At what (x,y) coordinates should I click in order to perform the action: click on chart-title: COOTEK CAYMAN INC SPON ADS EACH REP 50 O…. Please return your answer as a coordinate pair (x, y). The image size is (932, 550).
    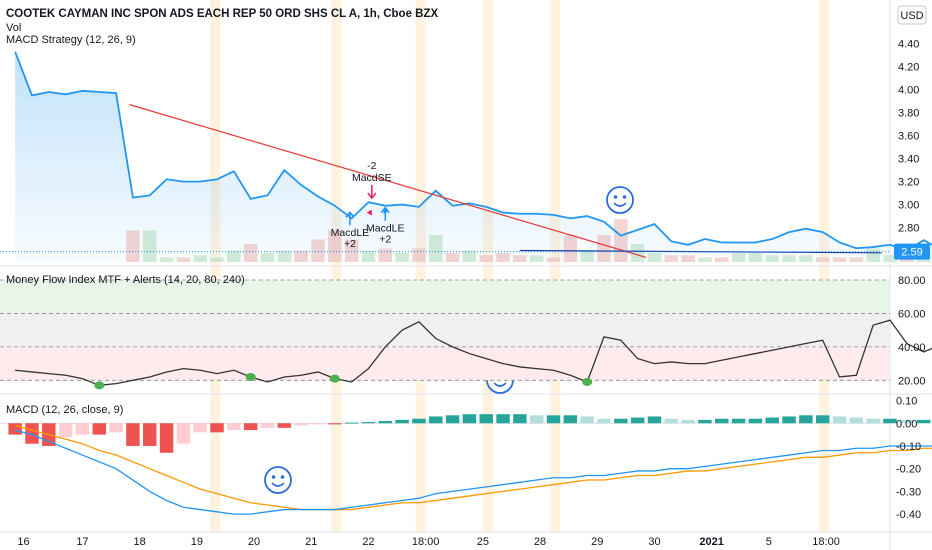
    Looking at the image, I should click on (222, 14).